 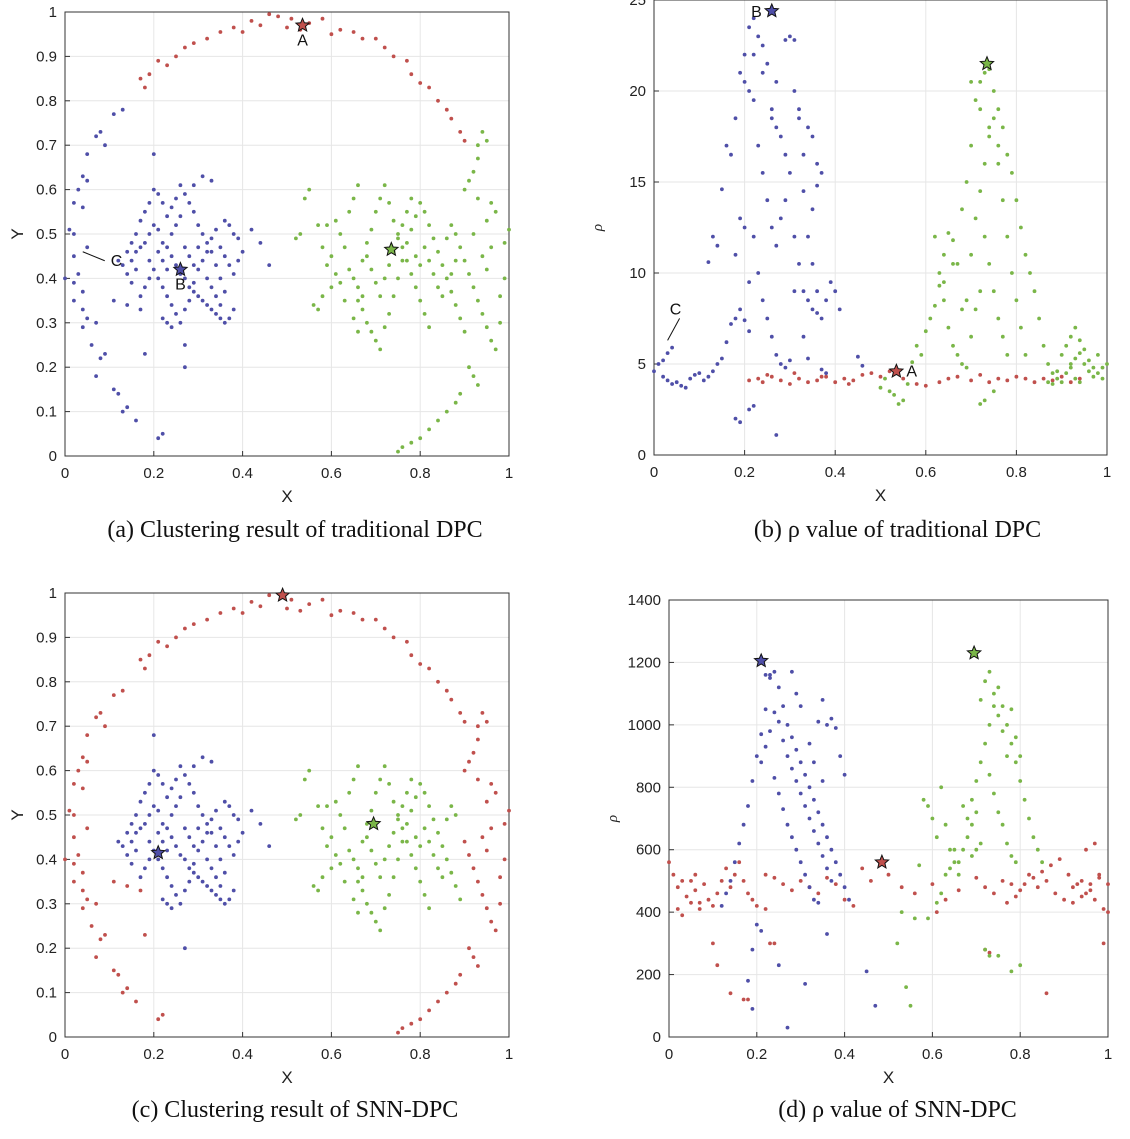 What do you see at coordinates (648, 850) in the screenshot?
I see `y-tick-label: 600` at bounding box center [648, 850].